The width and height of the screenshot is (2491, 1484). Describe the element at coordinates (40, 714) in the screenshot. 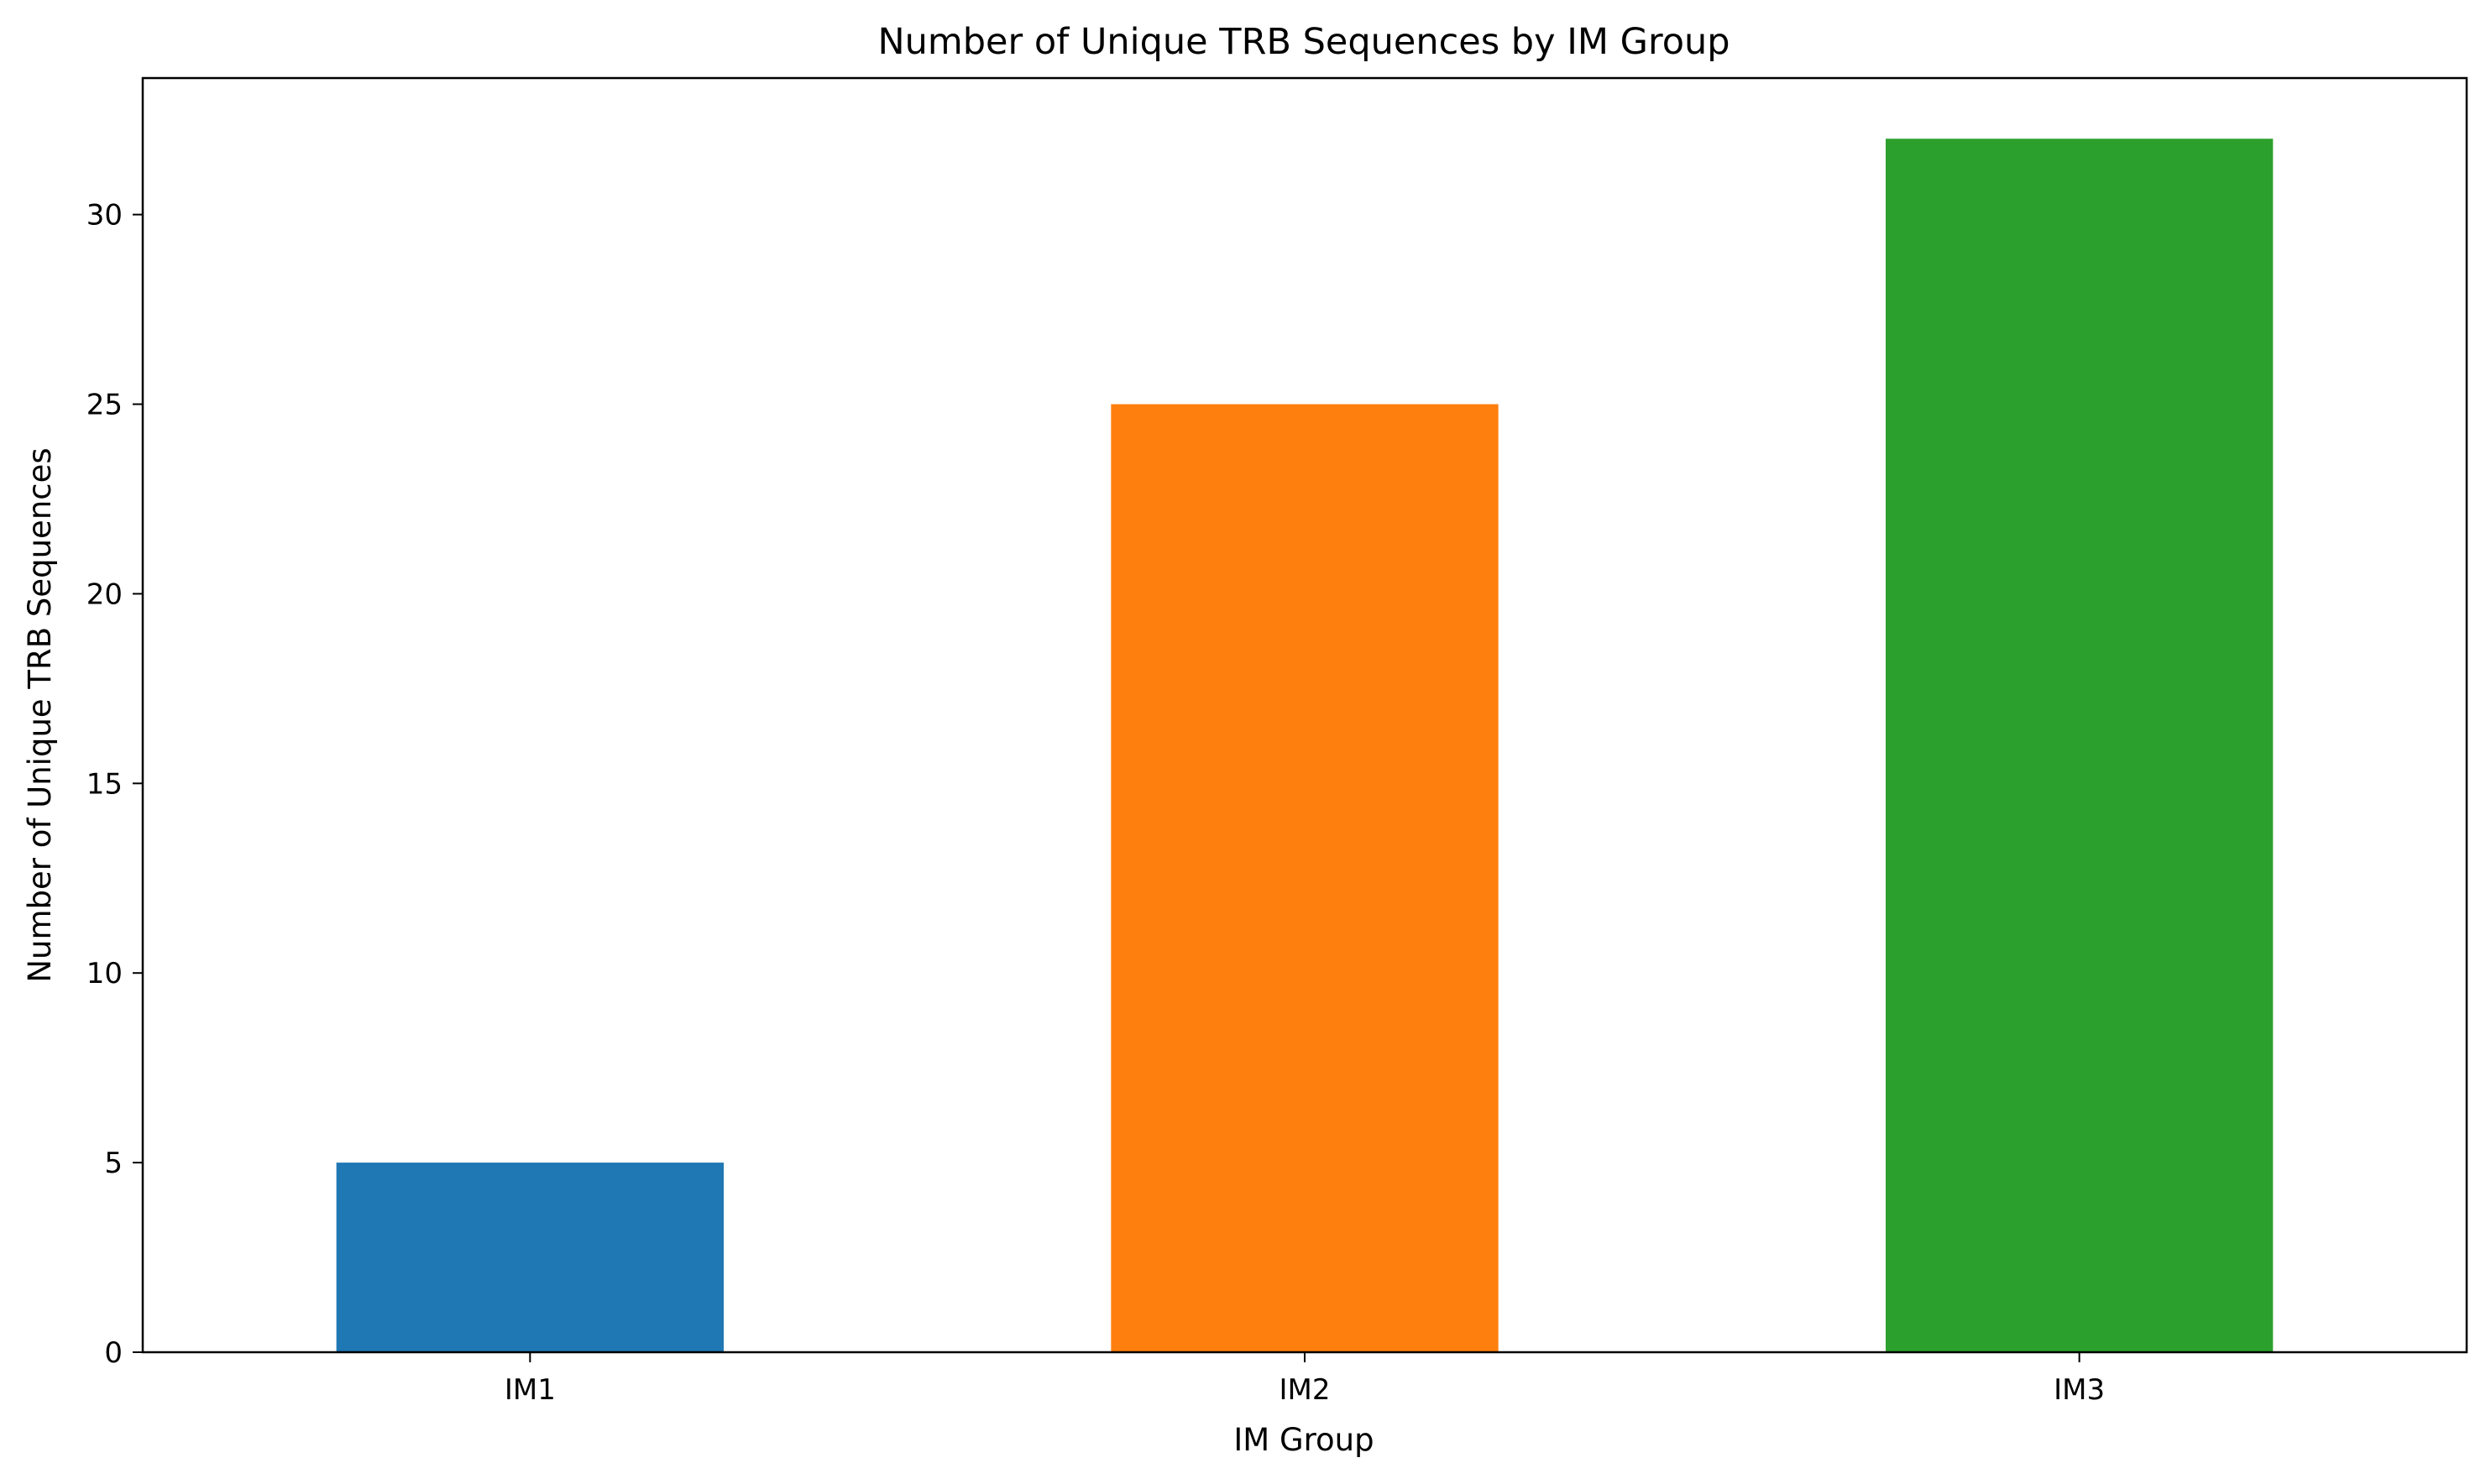

I see `y-axis-label: Number of Unique TRB Sequences` at that location.